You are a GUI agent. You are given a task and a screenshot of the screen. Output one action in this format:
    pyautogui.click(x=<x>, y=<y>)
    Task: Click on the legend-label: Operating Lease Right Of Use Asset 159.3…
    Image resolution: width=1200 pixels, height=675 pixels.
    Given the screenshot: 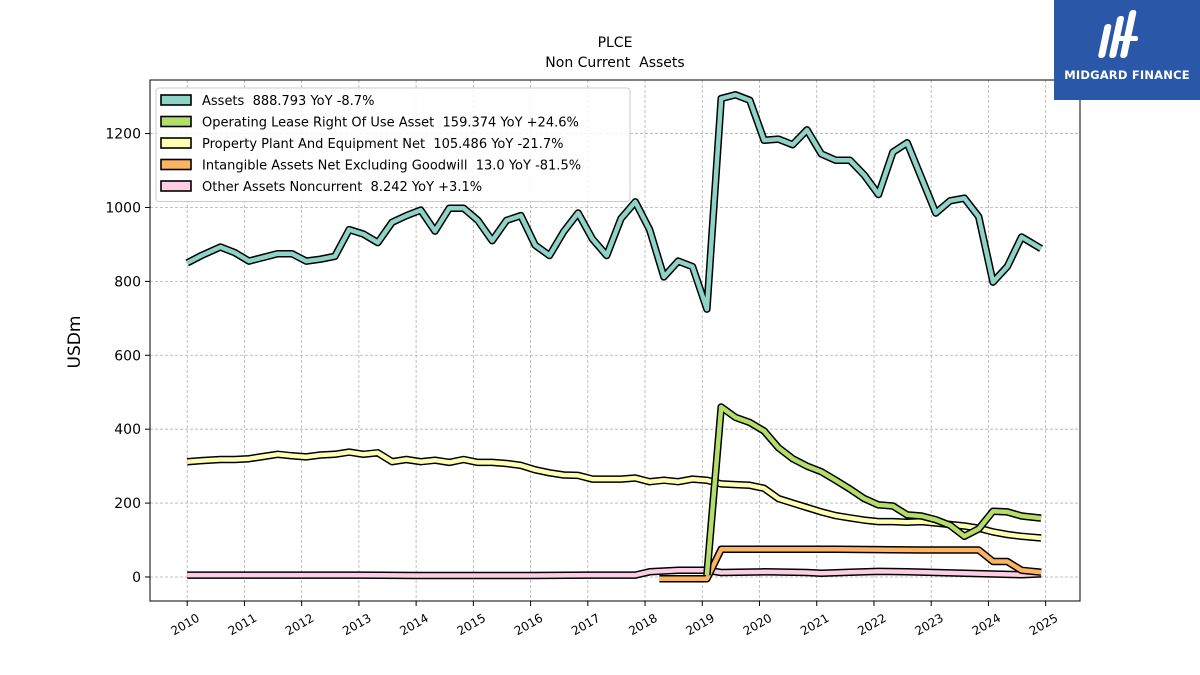 What is the action you would take?
    pyautogui.click(x=390, y=123)
    